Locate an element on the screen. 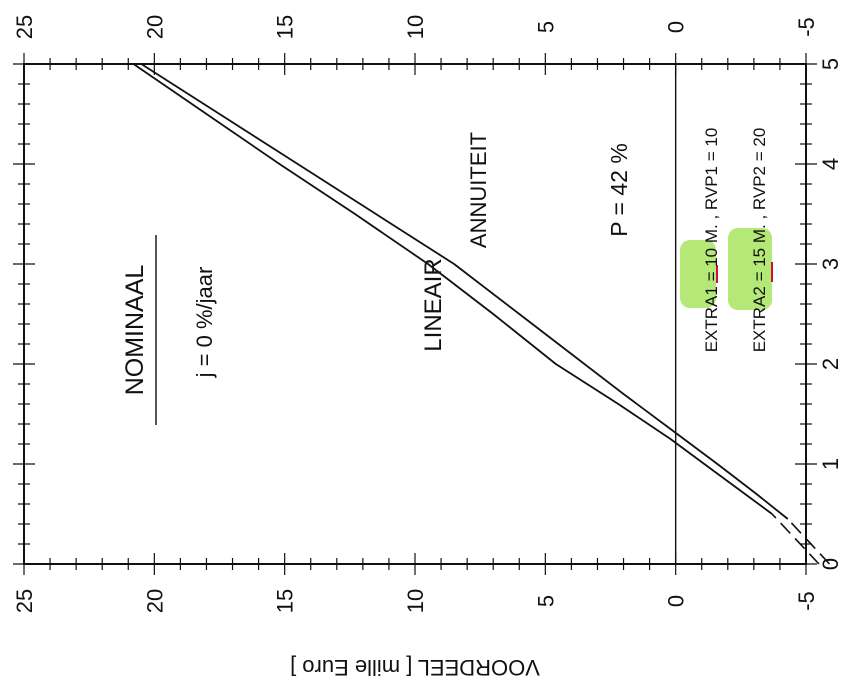 This screenshot has height=697, width=853. y-tick-label-top: 20 is located at coordinates (154, 27).